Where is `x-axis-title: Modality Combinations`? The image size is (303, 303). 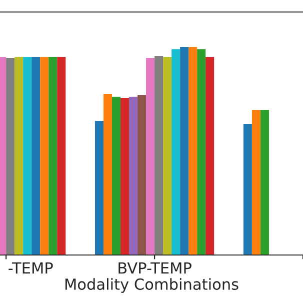
x-axis-title: Modality Combinations is located at coordinates (151, 285).